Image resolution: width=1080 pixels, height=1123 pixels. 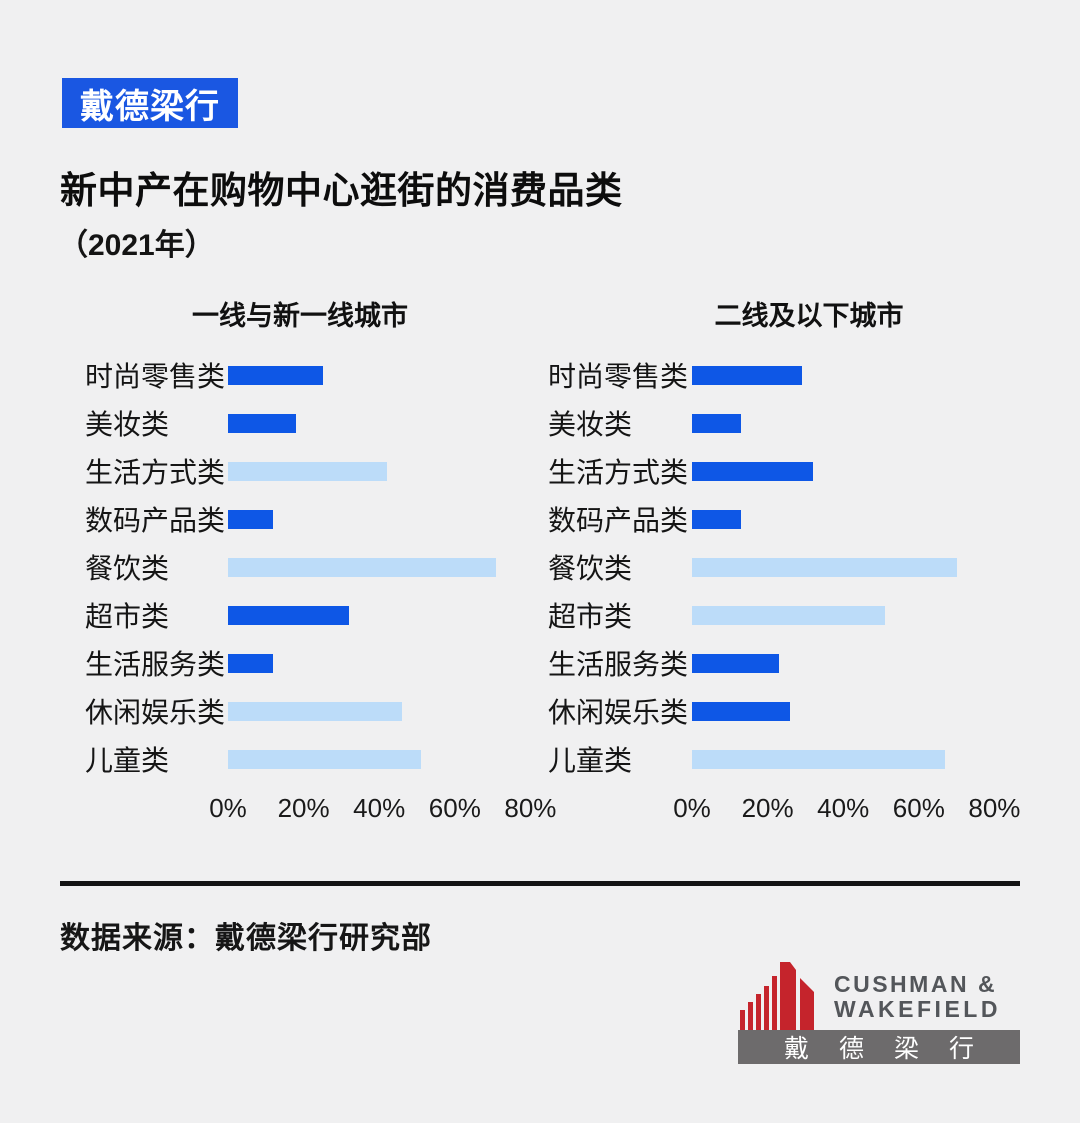 I want to click on cushman-wakefield-logo: CUSHMAN & WAKEFIELD 戴德梁行, so click(x=879, y=1011).